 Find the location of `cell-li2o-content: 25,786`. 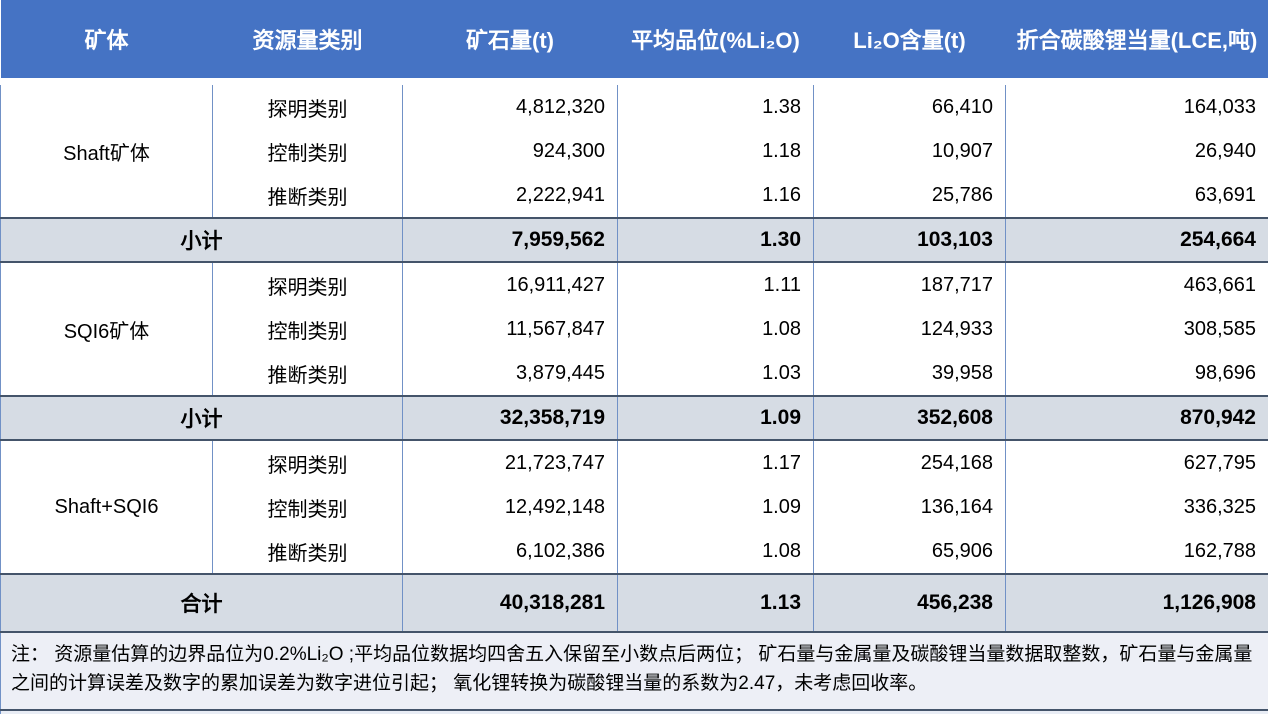

cell-li2o-content: 25,786 is located at coordinates (909, 195).